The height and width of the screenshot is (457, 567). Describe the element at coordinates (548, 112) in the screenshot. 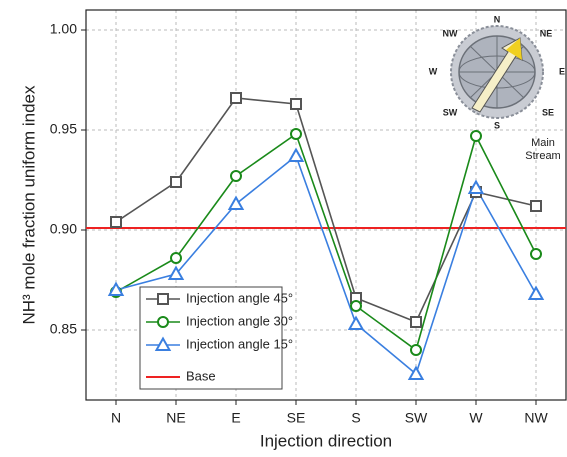

I see `compass-label: SE` at that location.